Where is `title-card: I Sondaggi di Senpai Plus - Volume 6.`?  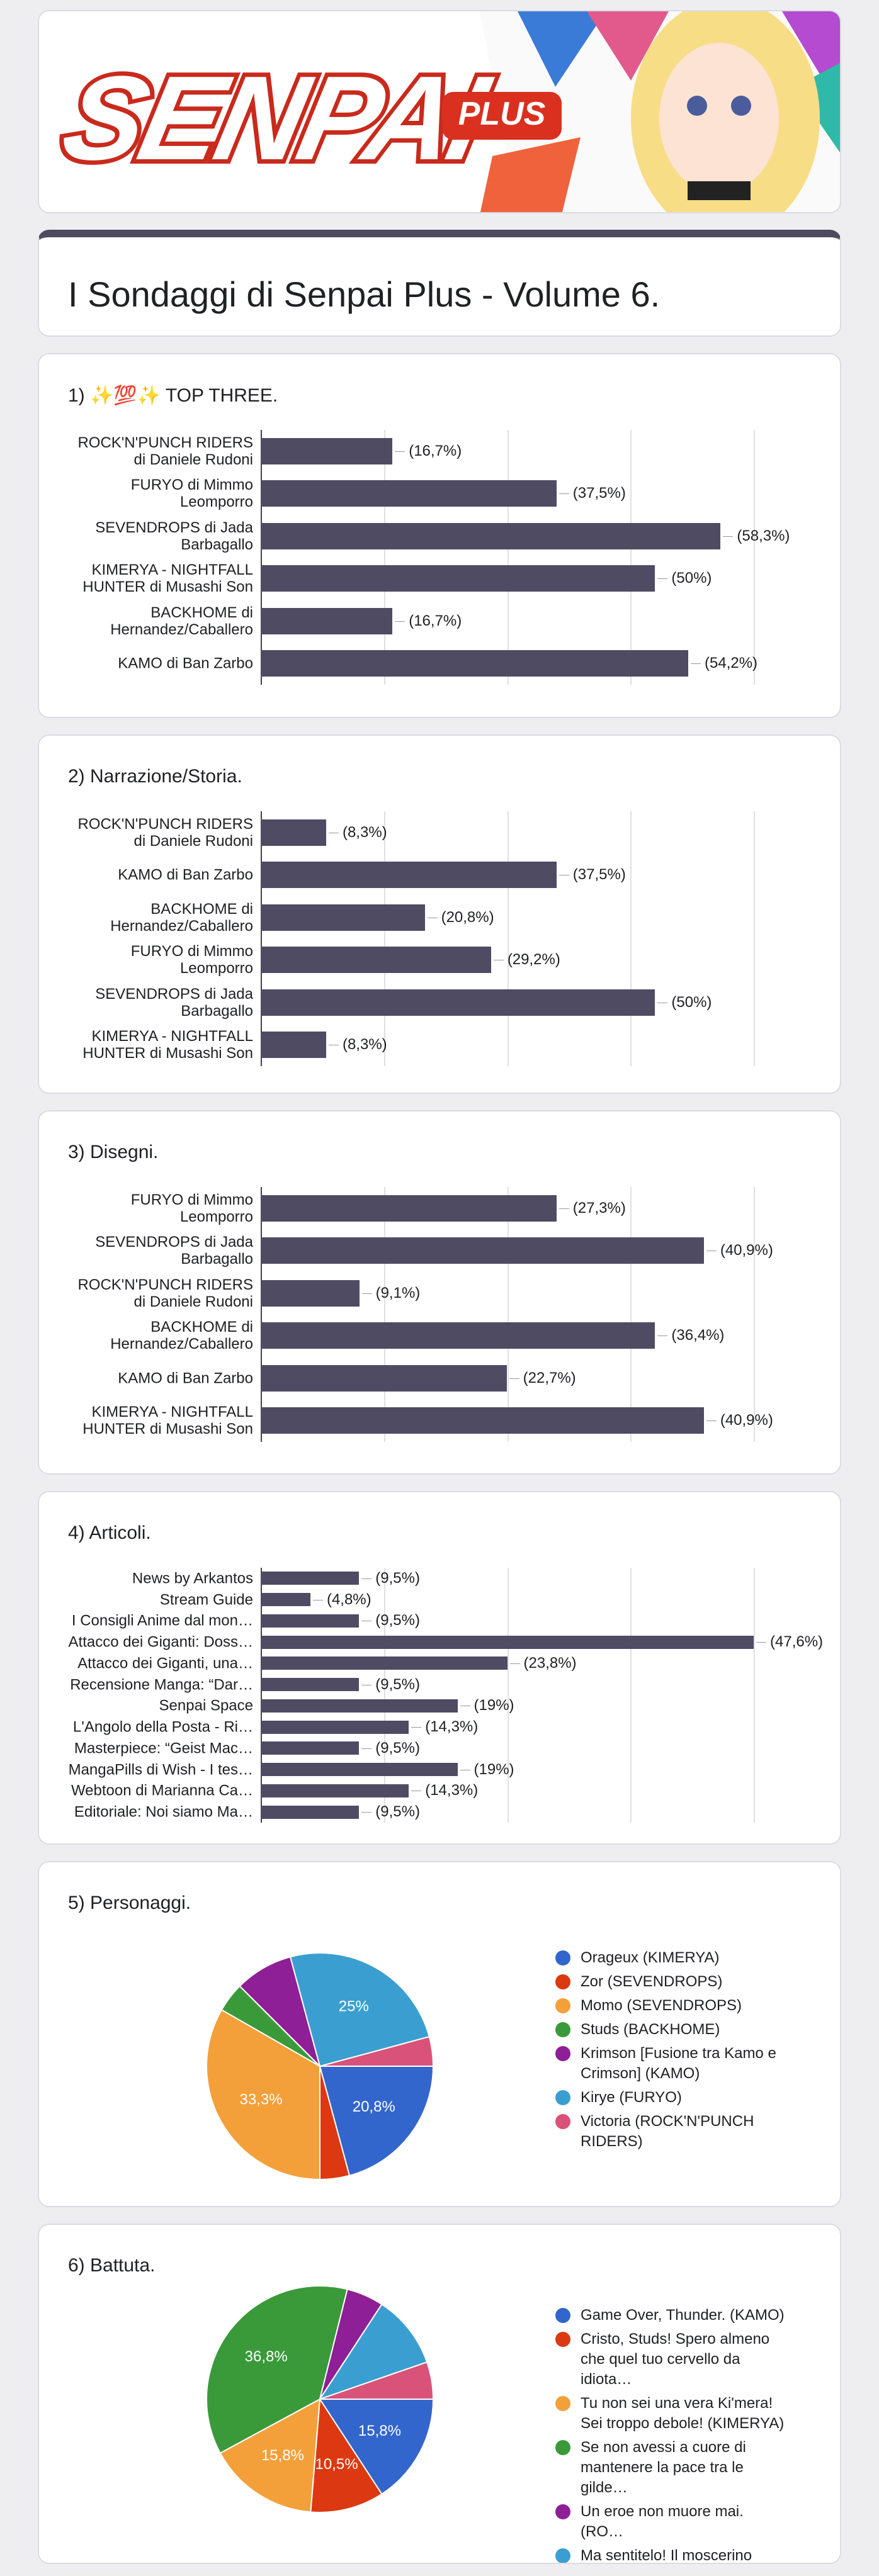
title-card: I Sondaggi di Senpai Plus - Volume 6. is located at coordinates (439, 283).